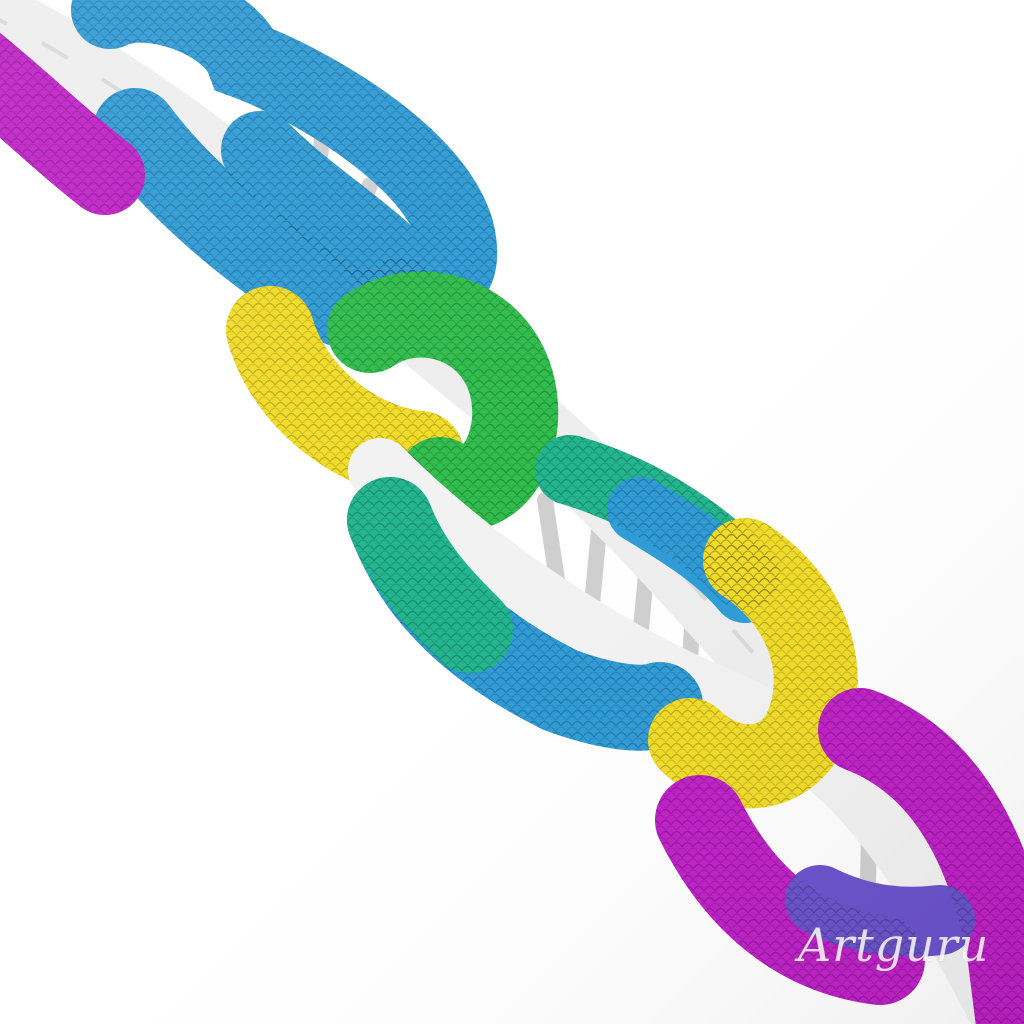 The height and width of the screenshot is (1024, 1024). I want to click on strand-segment-blue-upper, so click(284, 176).